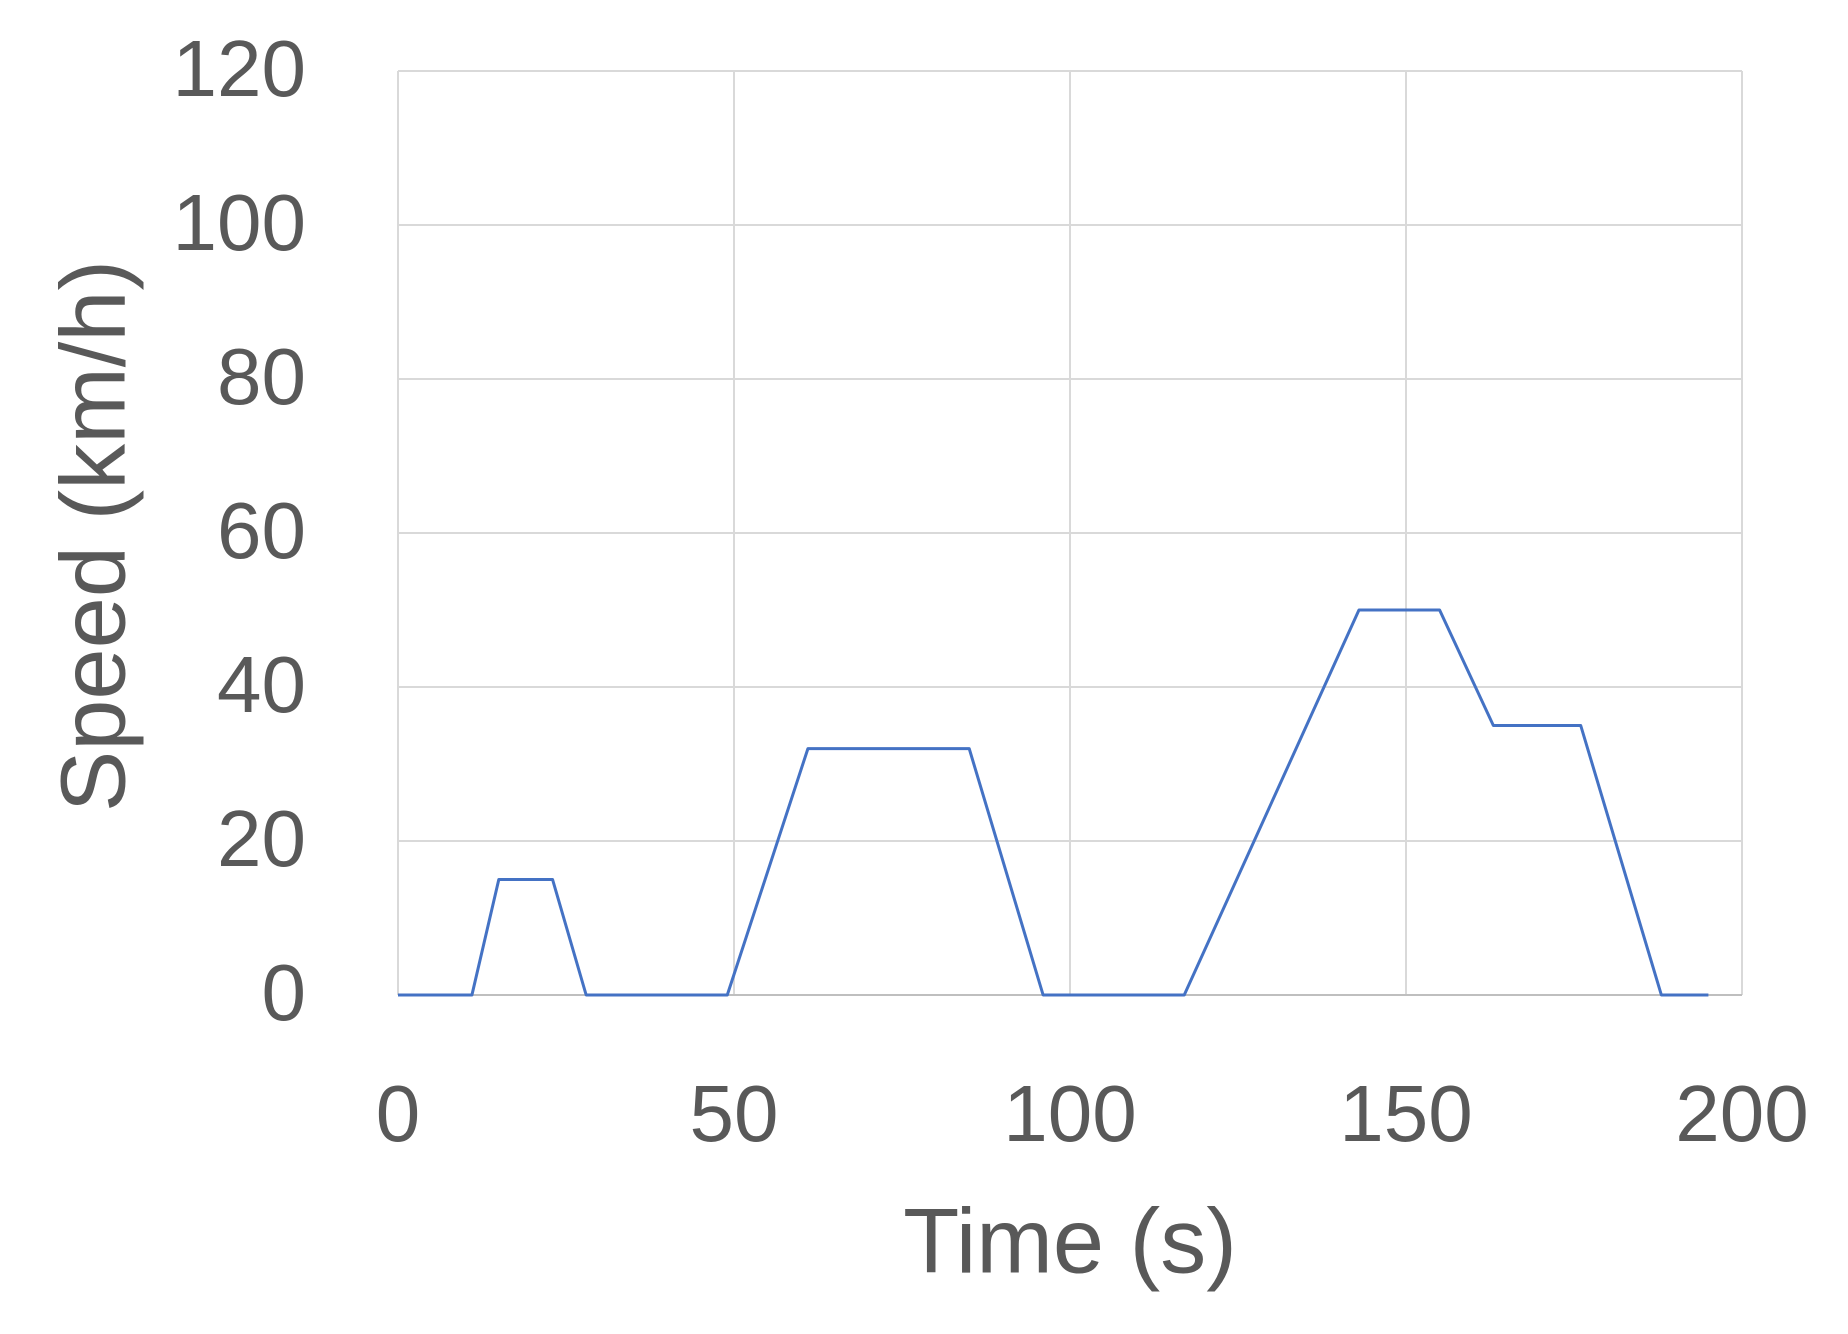 The image size is (1848, 1334). Describe the element at coordinates (1069, 1113) in the screenshot. I see `x-tick-label: 100` at that location.